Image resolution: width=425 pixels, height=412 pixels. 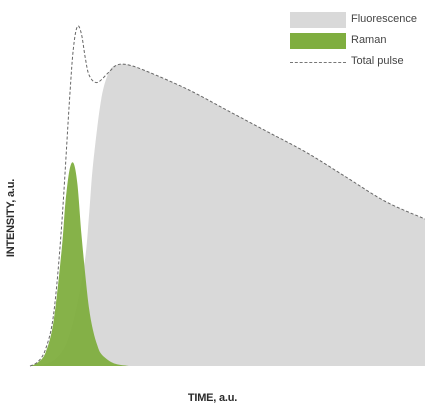 What do you see at coordinates (212, 398) in the screenshot?
I see `x-axis-label: TIME, a.u.` at bounding box center [212, 398].